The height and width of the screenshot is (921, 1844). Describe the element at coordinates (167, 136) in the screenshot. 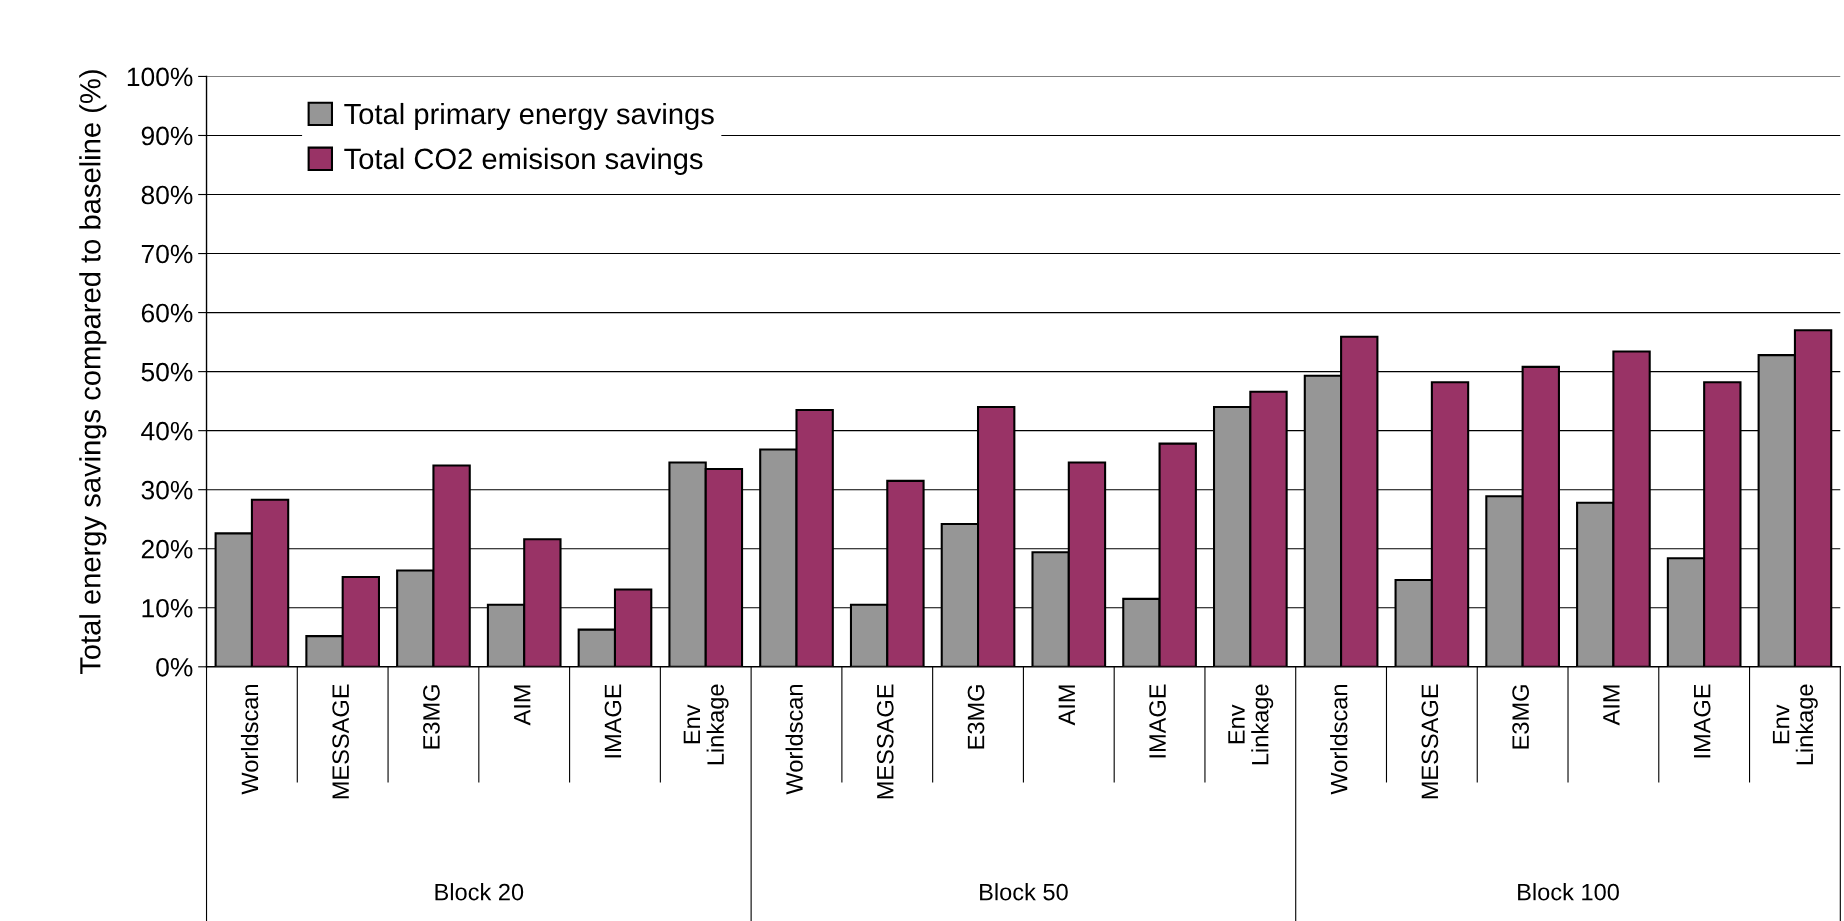

I see `y-tick-label: 90%` at that location.